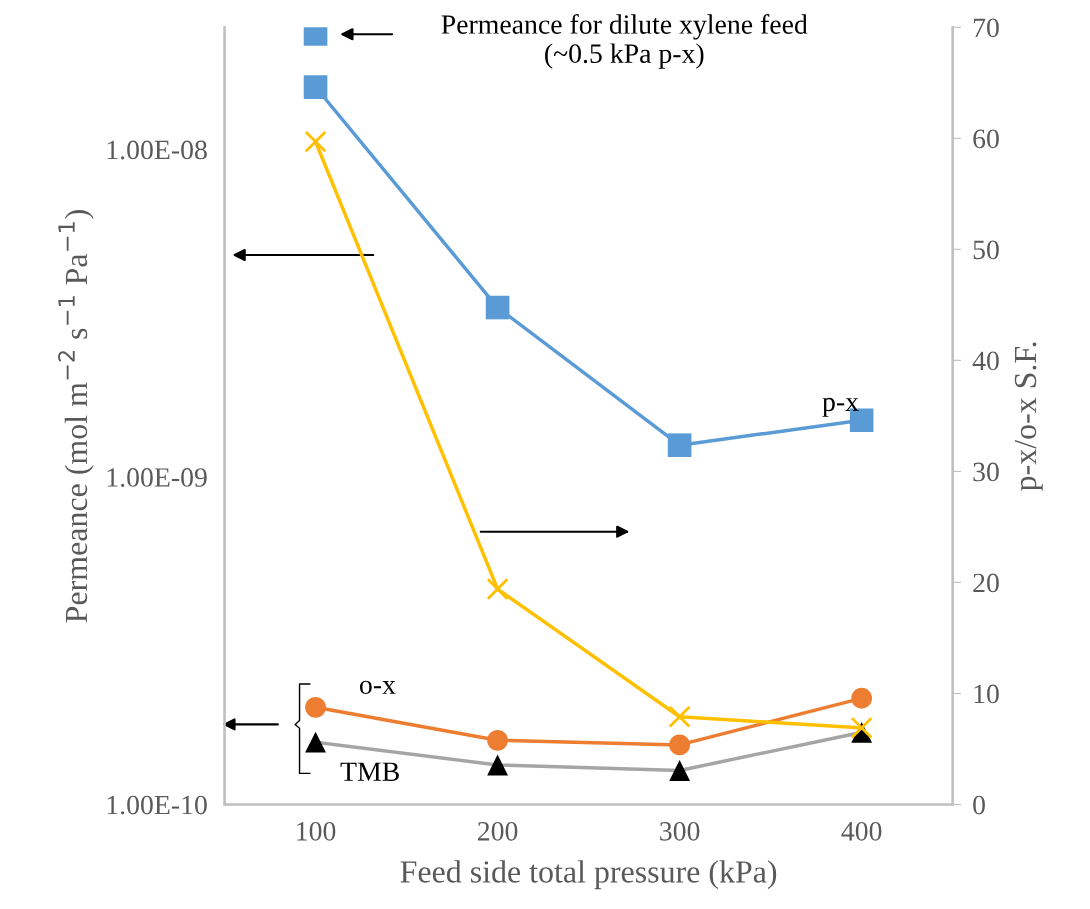  Describe the element at coordinates (861, 831) in the screenshot. I see `x-tick-label: 400` at that location.